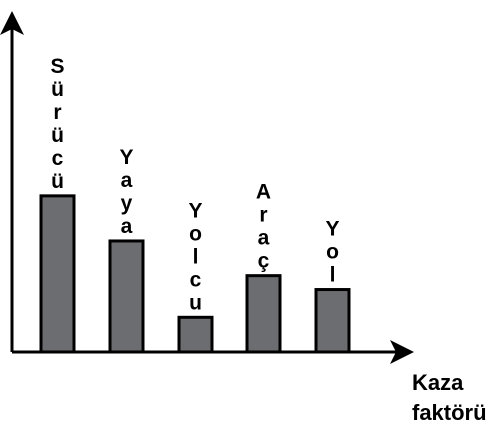 The image size is (501, 428). I want to click on bar-yaya, so click(126, 296).